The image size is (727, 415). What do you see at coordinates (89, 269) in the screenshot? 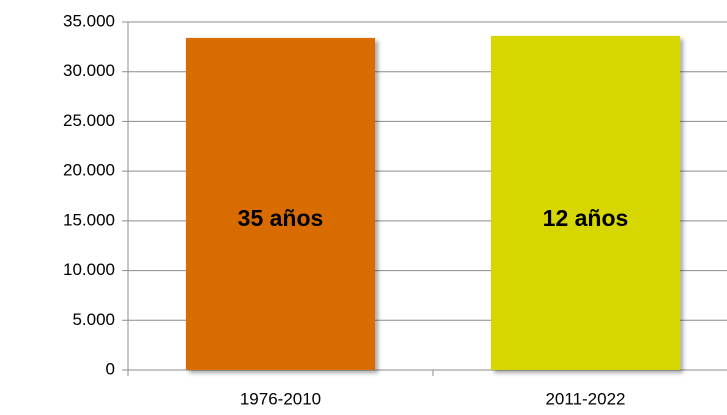
I see `y-tick-label: 10.000` at bounding box center [89, 269].